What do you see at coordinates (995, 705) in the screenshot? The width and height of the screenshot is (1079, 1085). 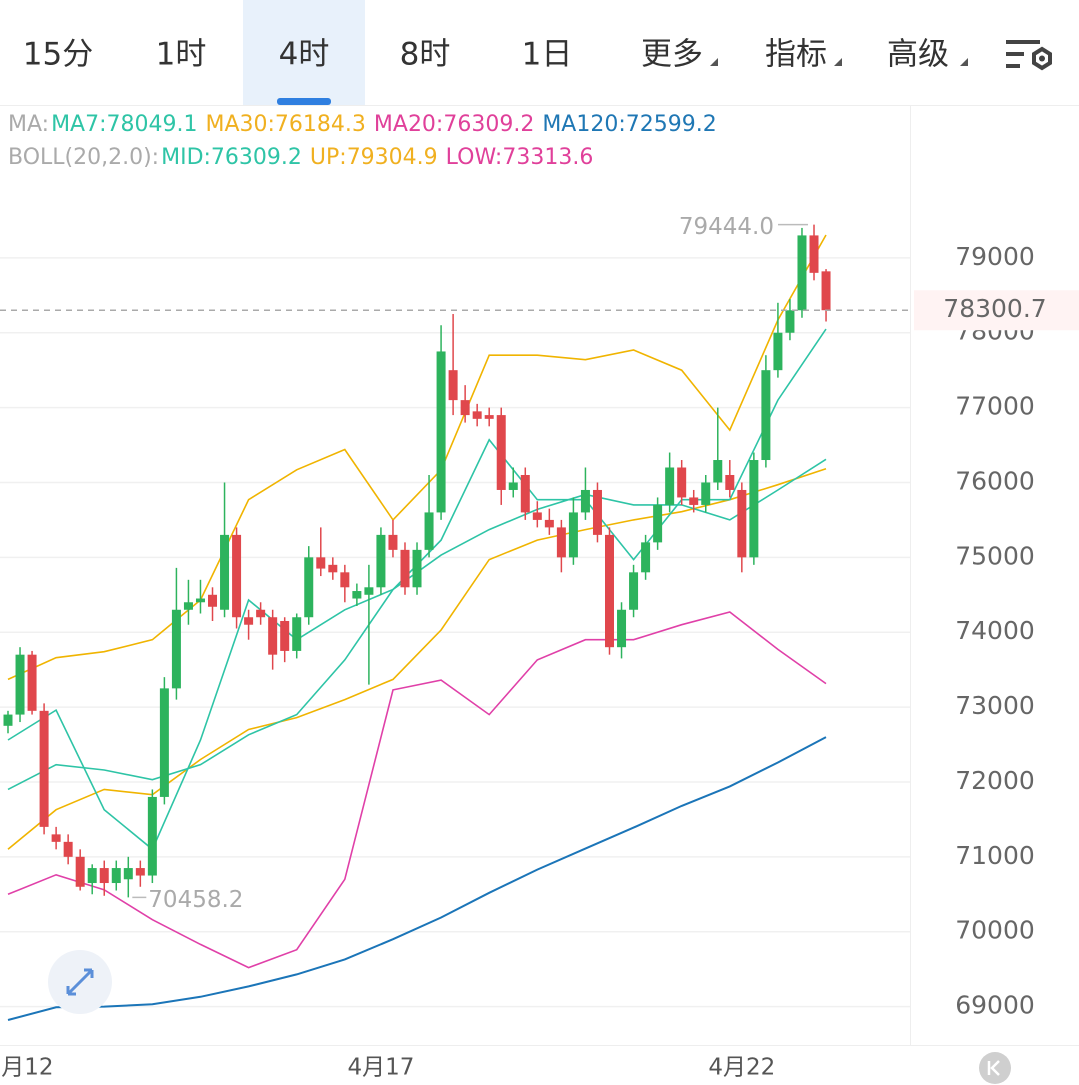 I see `y-tick-label: 73000` at bounding box center [995, 705].